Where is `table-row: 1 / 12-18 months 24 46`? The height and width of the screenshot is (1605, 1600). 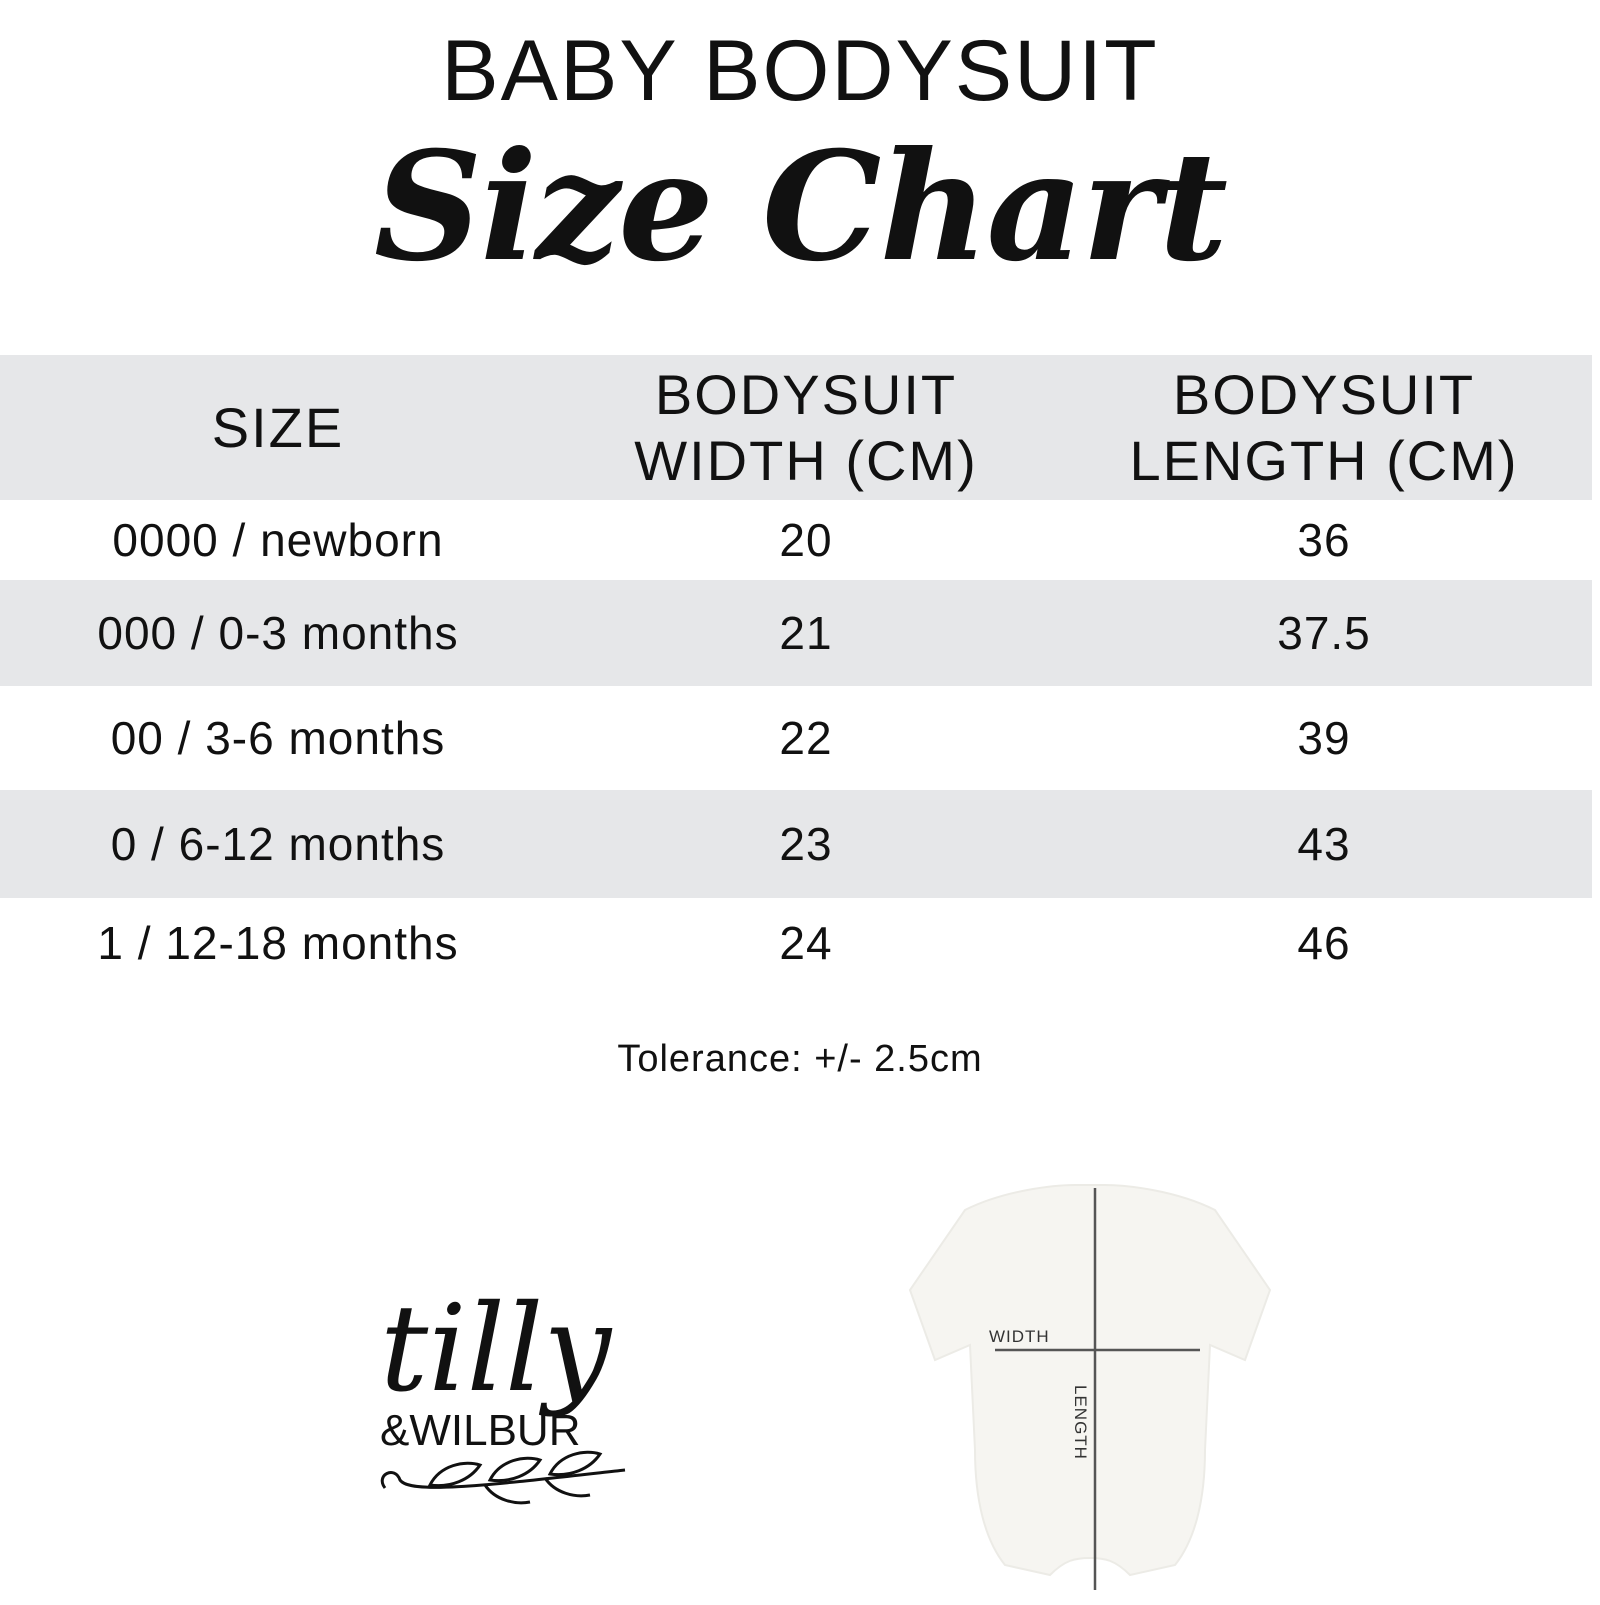
table-row: 1 / 12-18 months 24 46 is located at coordinates (796, 943).